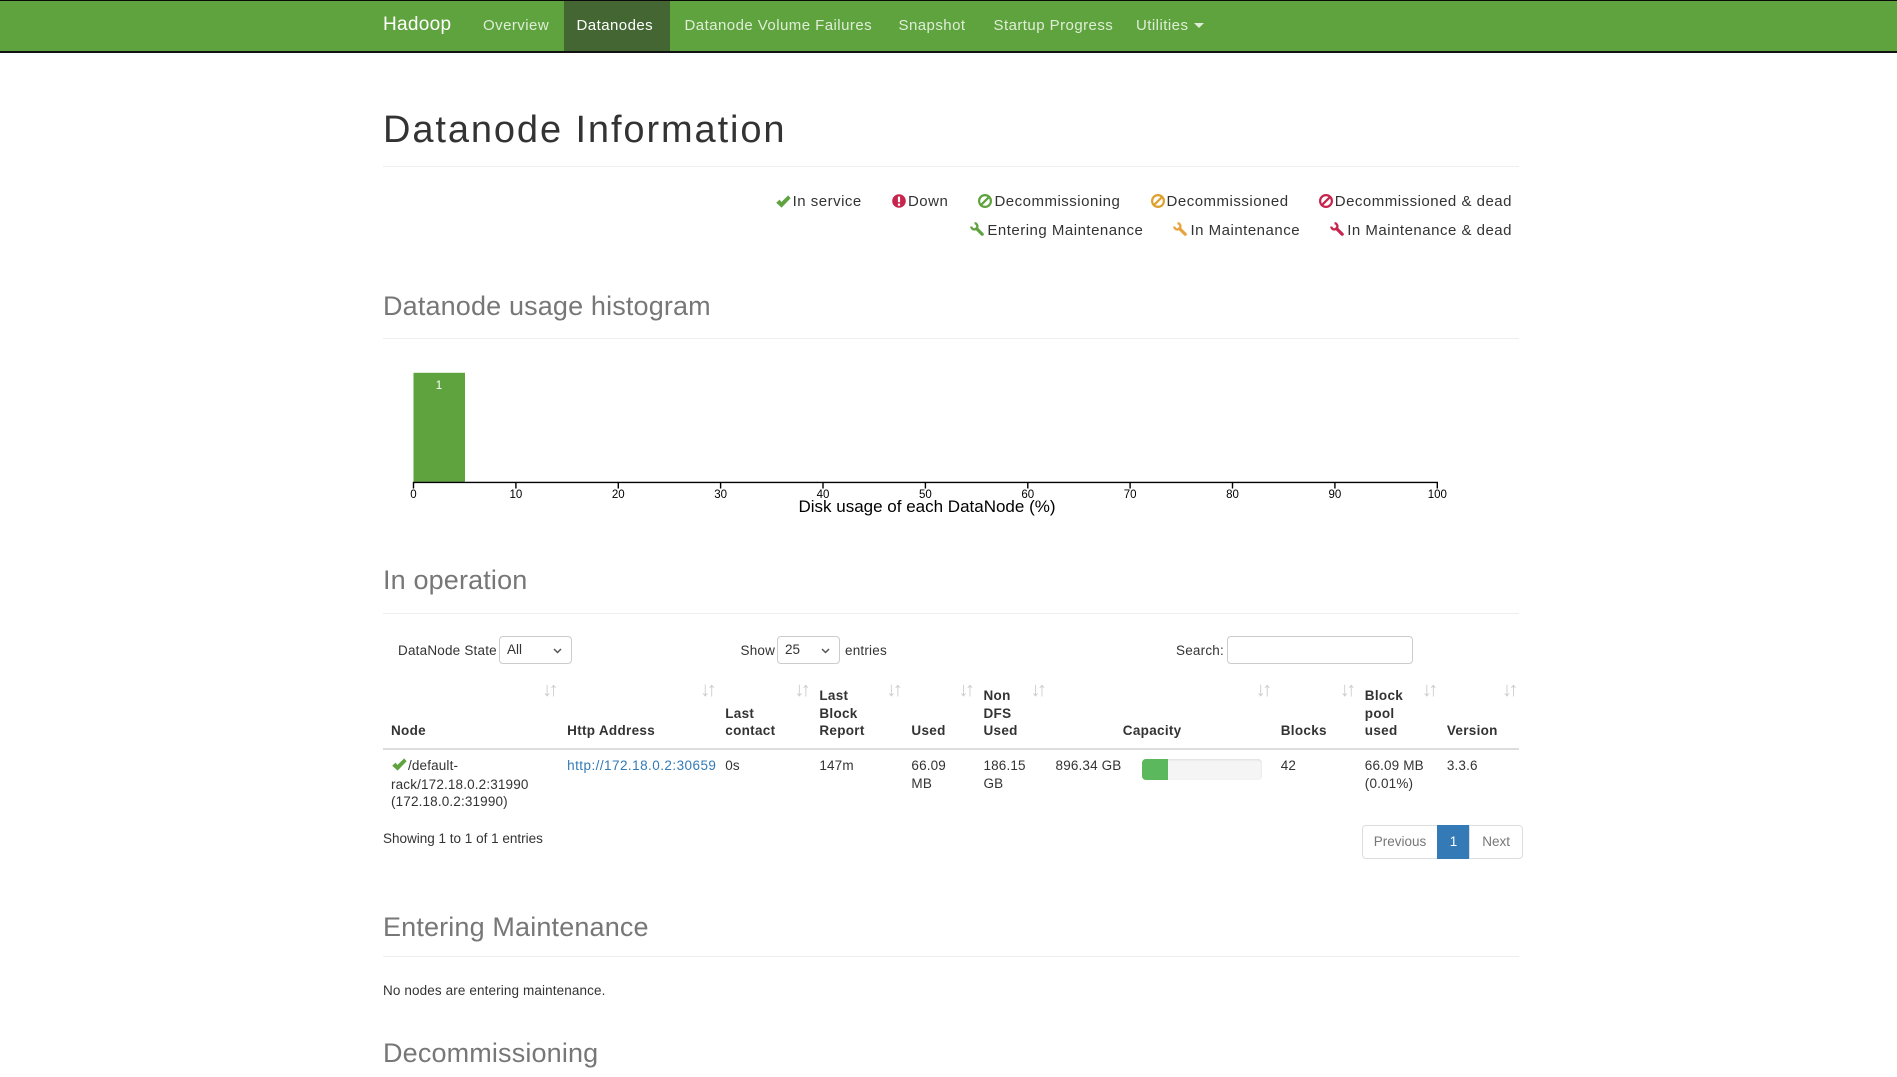  What do you see at coordinates (925, 495) in the screenshot?
I see `svg-text: 50` at bounding box center [925, 495].